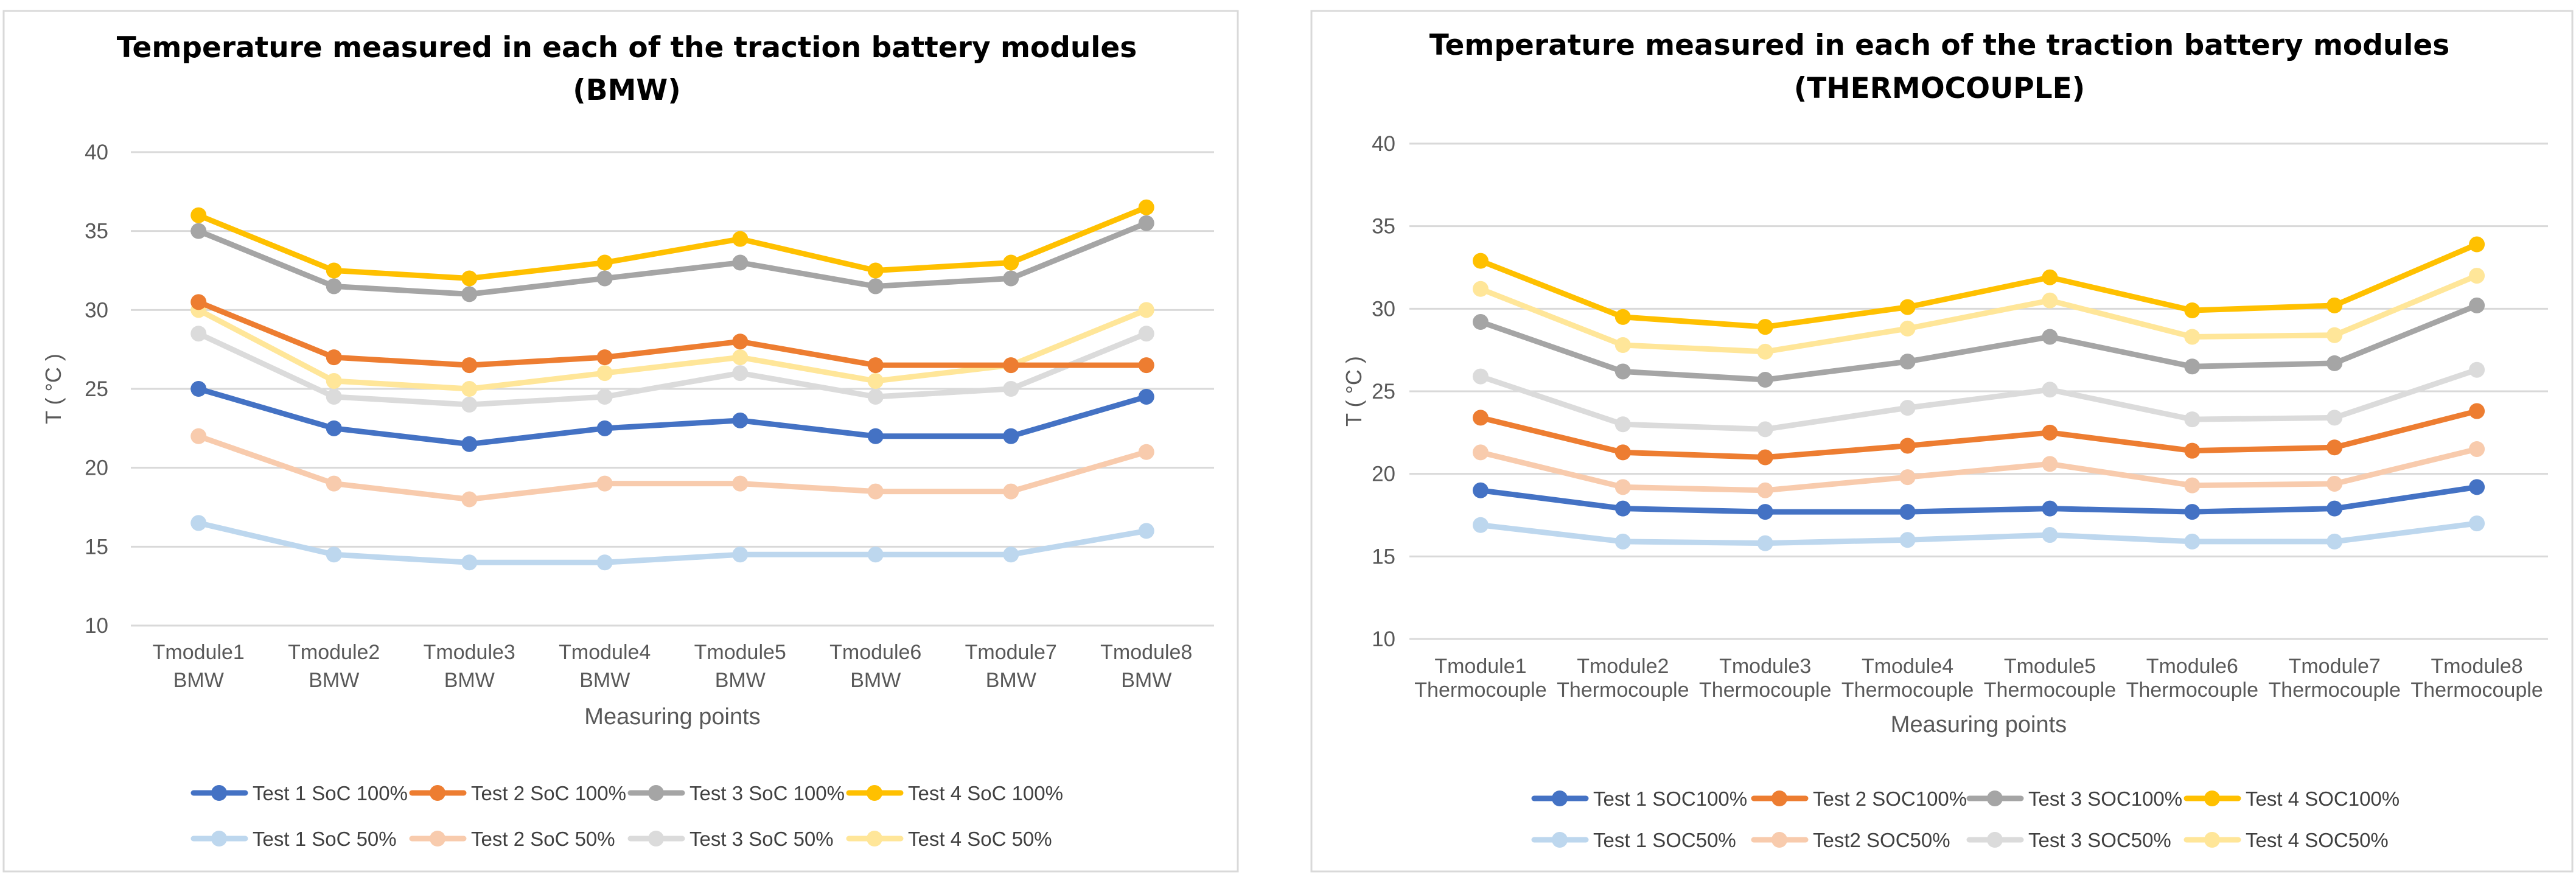 The height and width of the screenshot is (883, 2576). Describe the element at coordinates (330, 793) in the screenshot. I see `legend-label: Test 1 SoC 100%` at that location.